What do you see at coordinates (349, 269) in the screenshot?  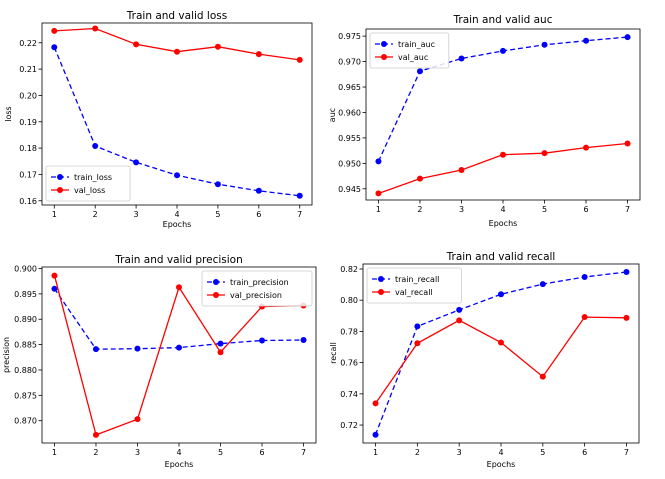 I see `y-tick-label: 0.82` at bounding box center [349, 269].